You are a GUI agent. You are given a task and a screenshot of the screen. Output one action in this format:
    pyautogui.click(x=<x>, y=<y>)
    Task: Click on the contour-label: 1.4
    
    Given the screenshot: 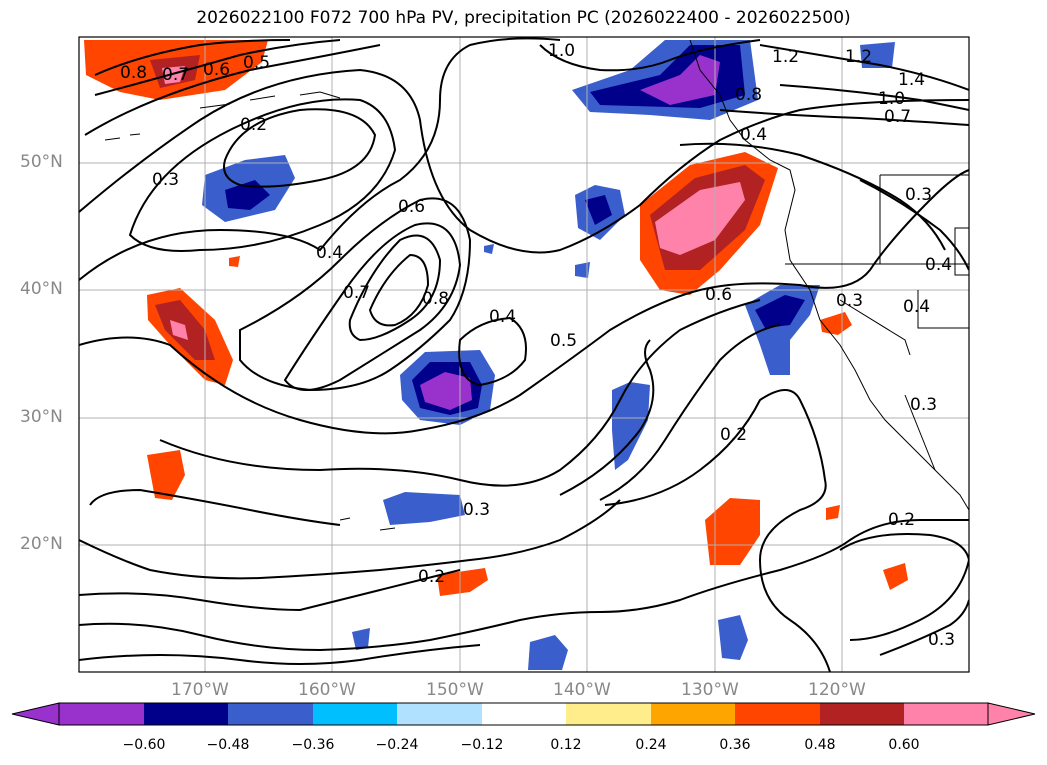 What is the action you would take?
    pyautogui.click(x=911, y=80)
    